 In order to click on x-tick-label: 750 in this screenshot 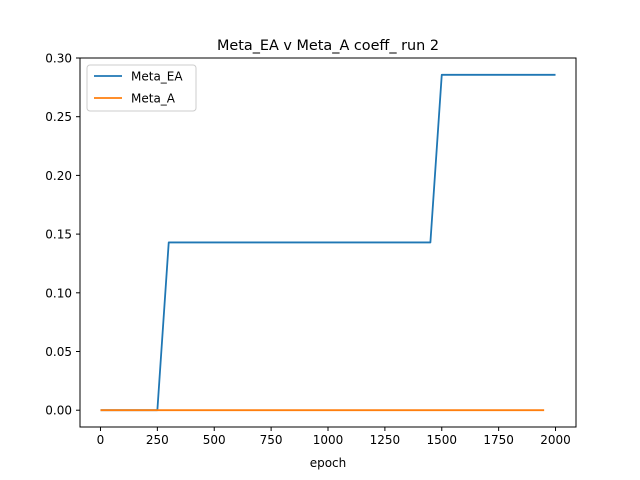, I will do `click(271, 440)`.